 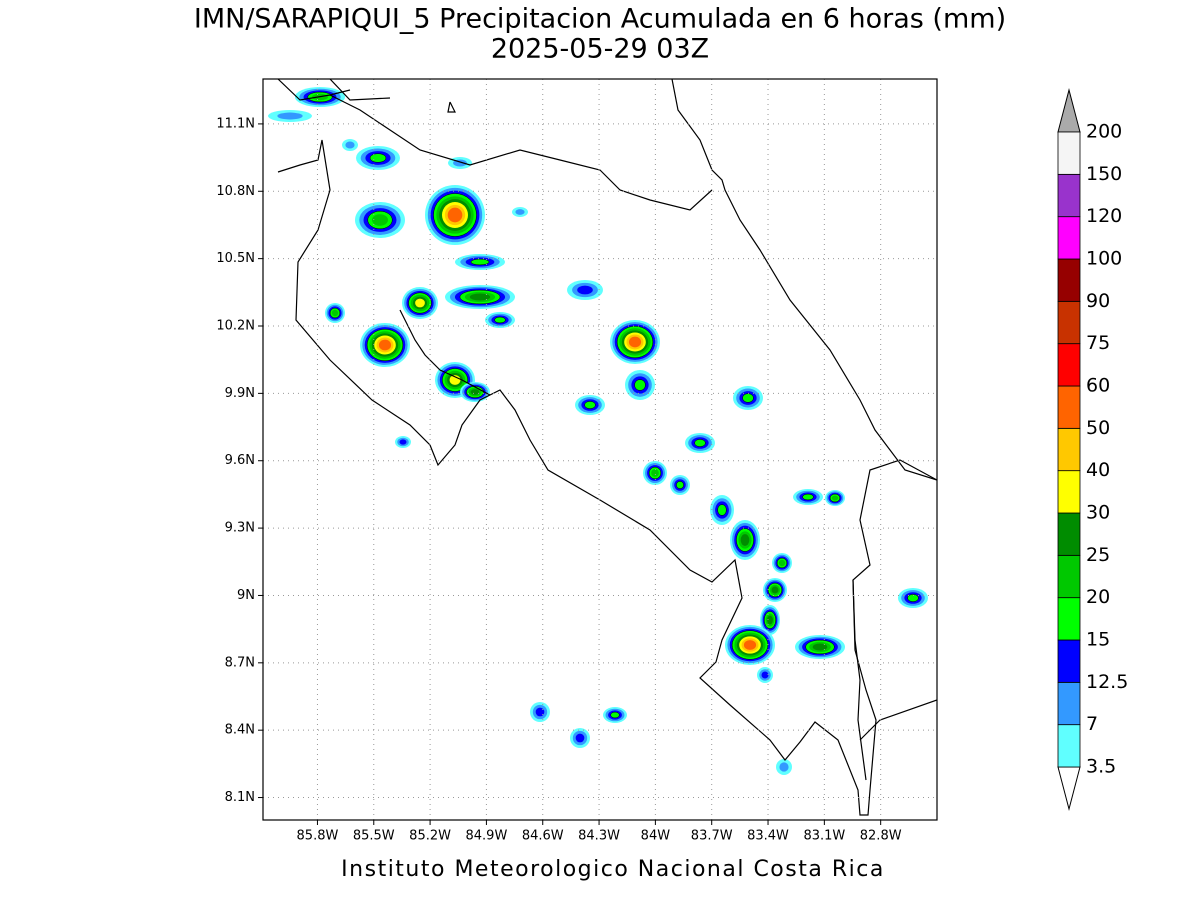 What do you see at coordinates (451, 107) in the screenshot?
I see `island` at bounding box center [451, 107].